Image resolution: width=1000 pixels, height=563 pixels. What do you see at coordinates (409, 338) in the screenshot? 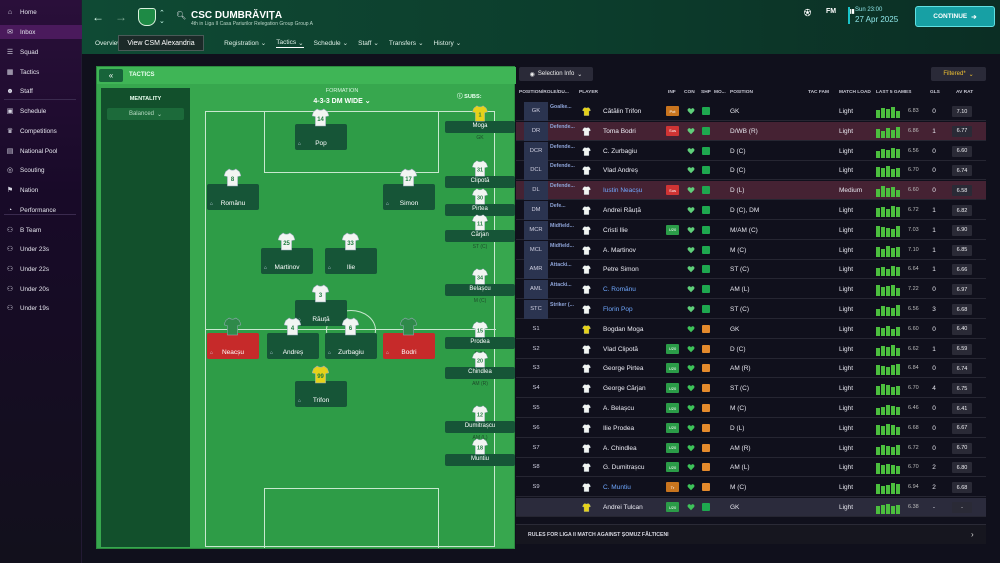
I see `player-card-bodri: ⌂ Bodri` at bounding box center [409, 338].